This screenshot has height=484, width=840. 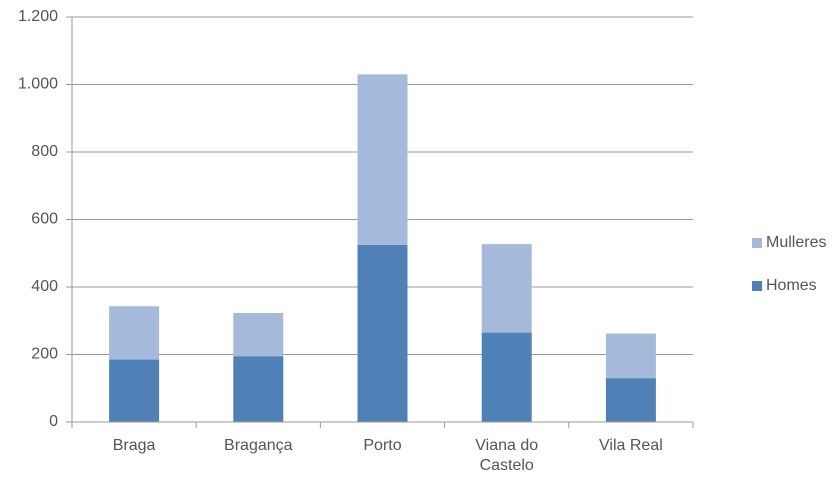 What do you see at coordinates (382, 445) in the screenshot?
I see `x-tick-label: Porto` at bounding box center [382, 445].